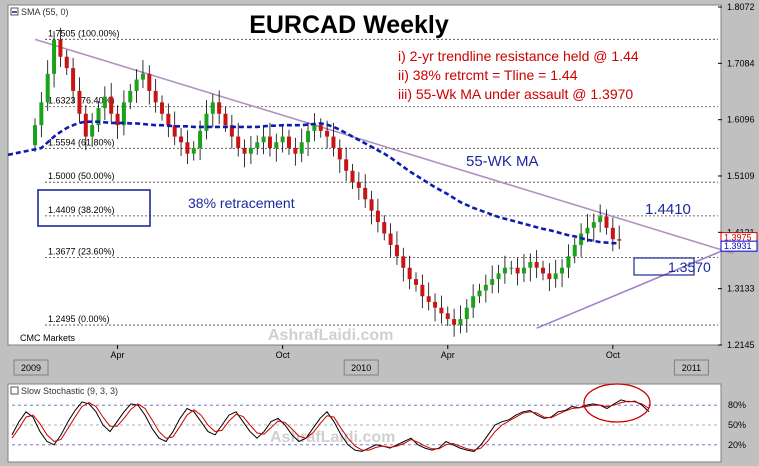 The image size is (759, 466). Describe the element at coordinates (84, 33) in the screenshot. I see `fib-label: 1.7505 (100.00%)` at that location.